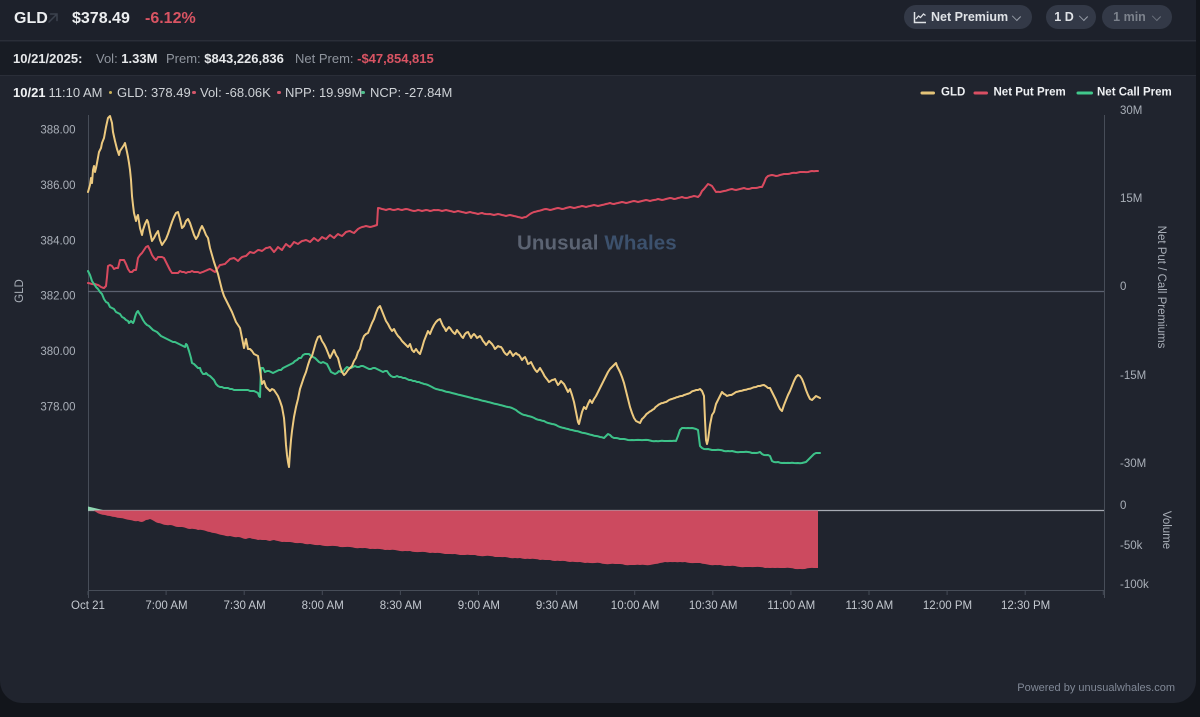 This screenshot has width=1200, height=717. Describe the element at coordinates (57, 131) in the screenshot. I see `svg-text: 388.00` at that location.